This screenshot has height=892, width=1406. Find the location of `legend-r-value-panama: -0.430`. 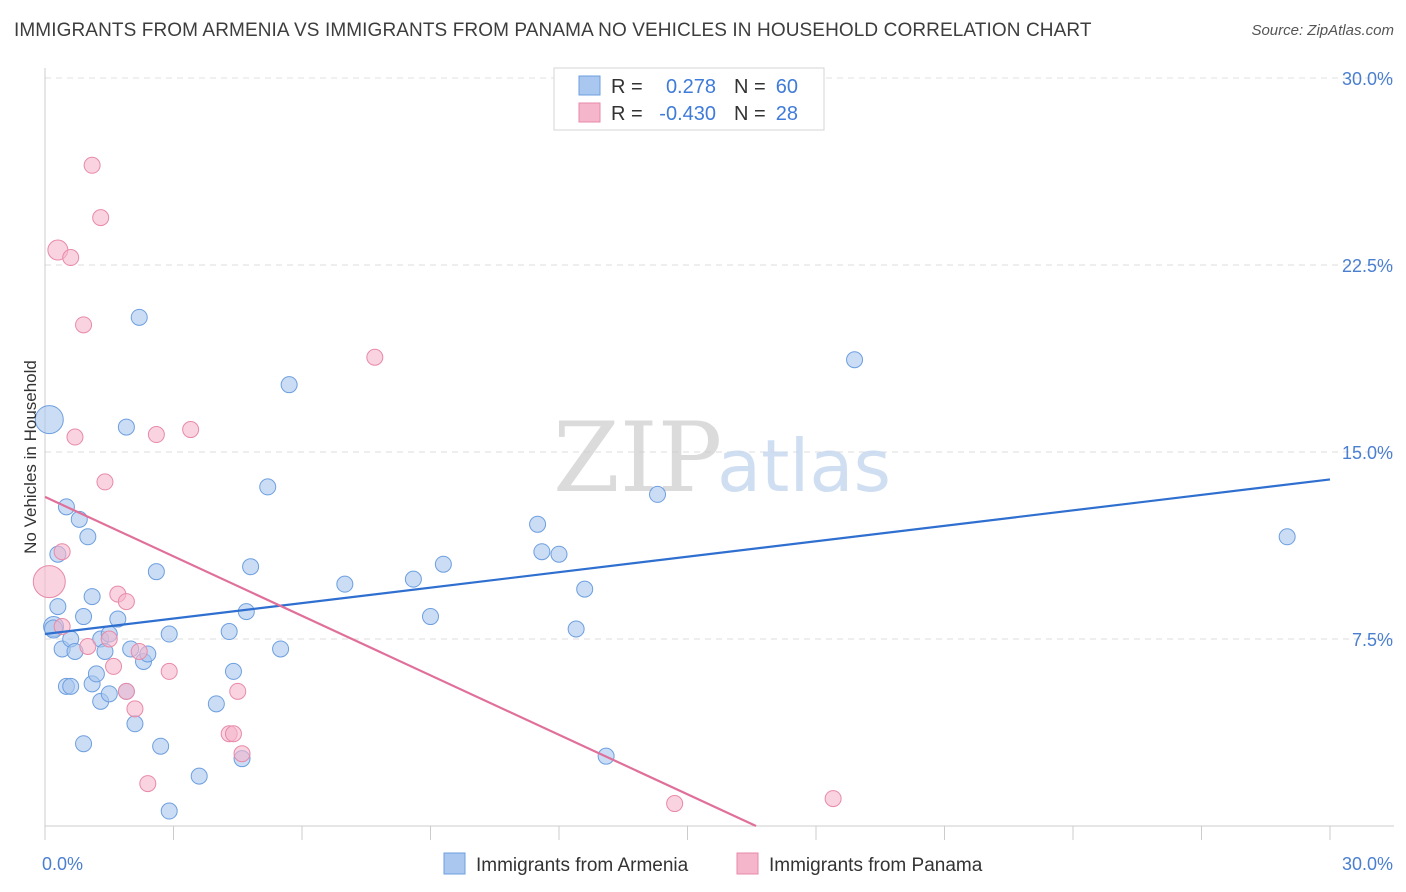

legend-r-value-panama: -0.430 is located at coordinates (687, 114).